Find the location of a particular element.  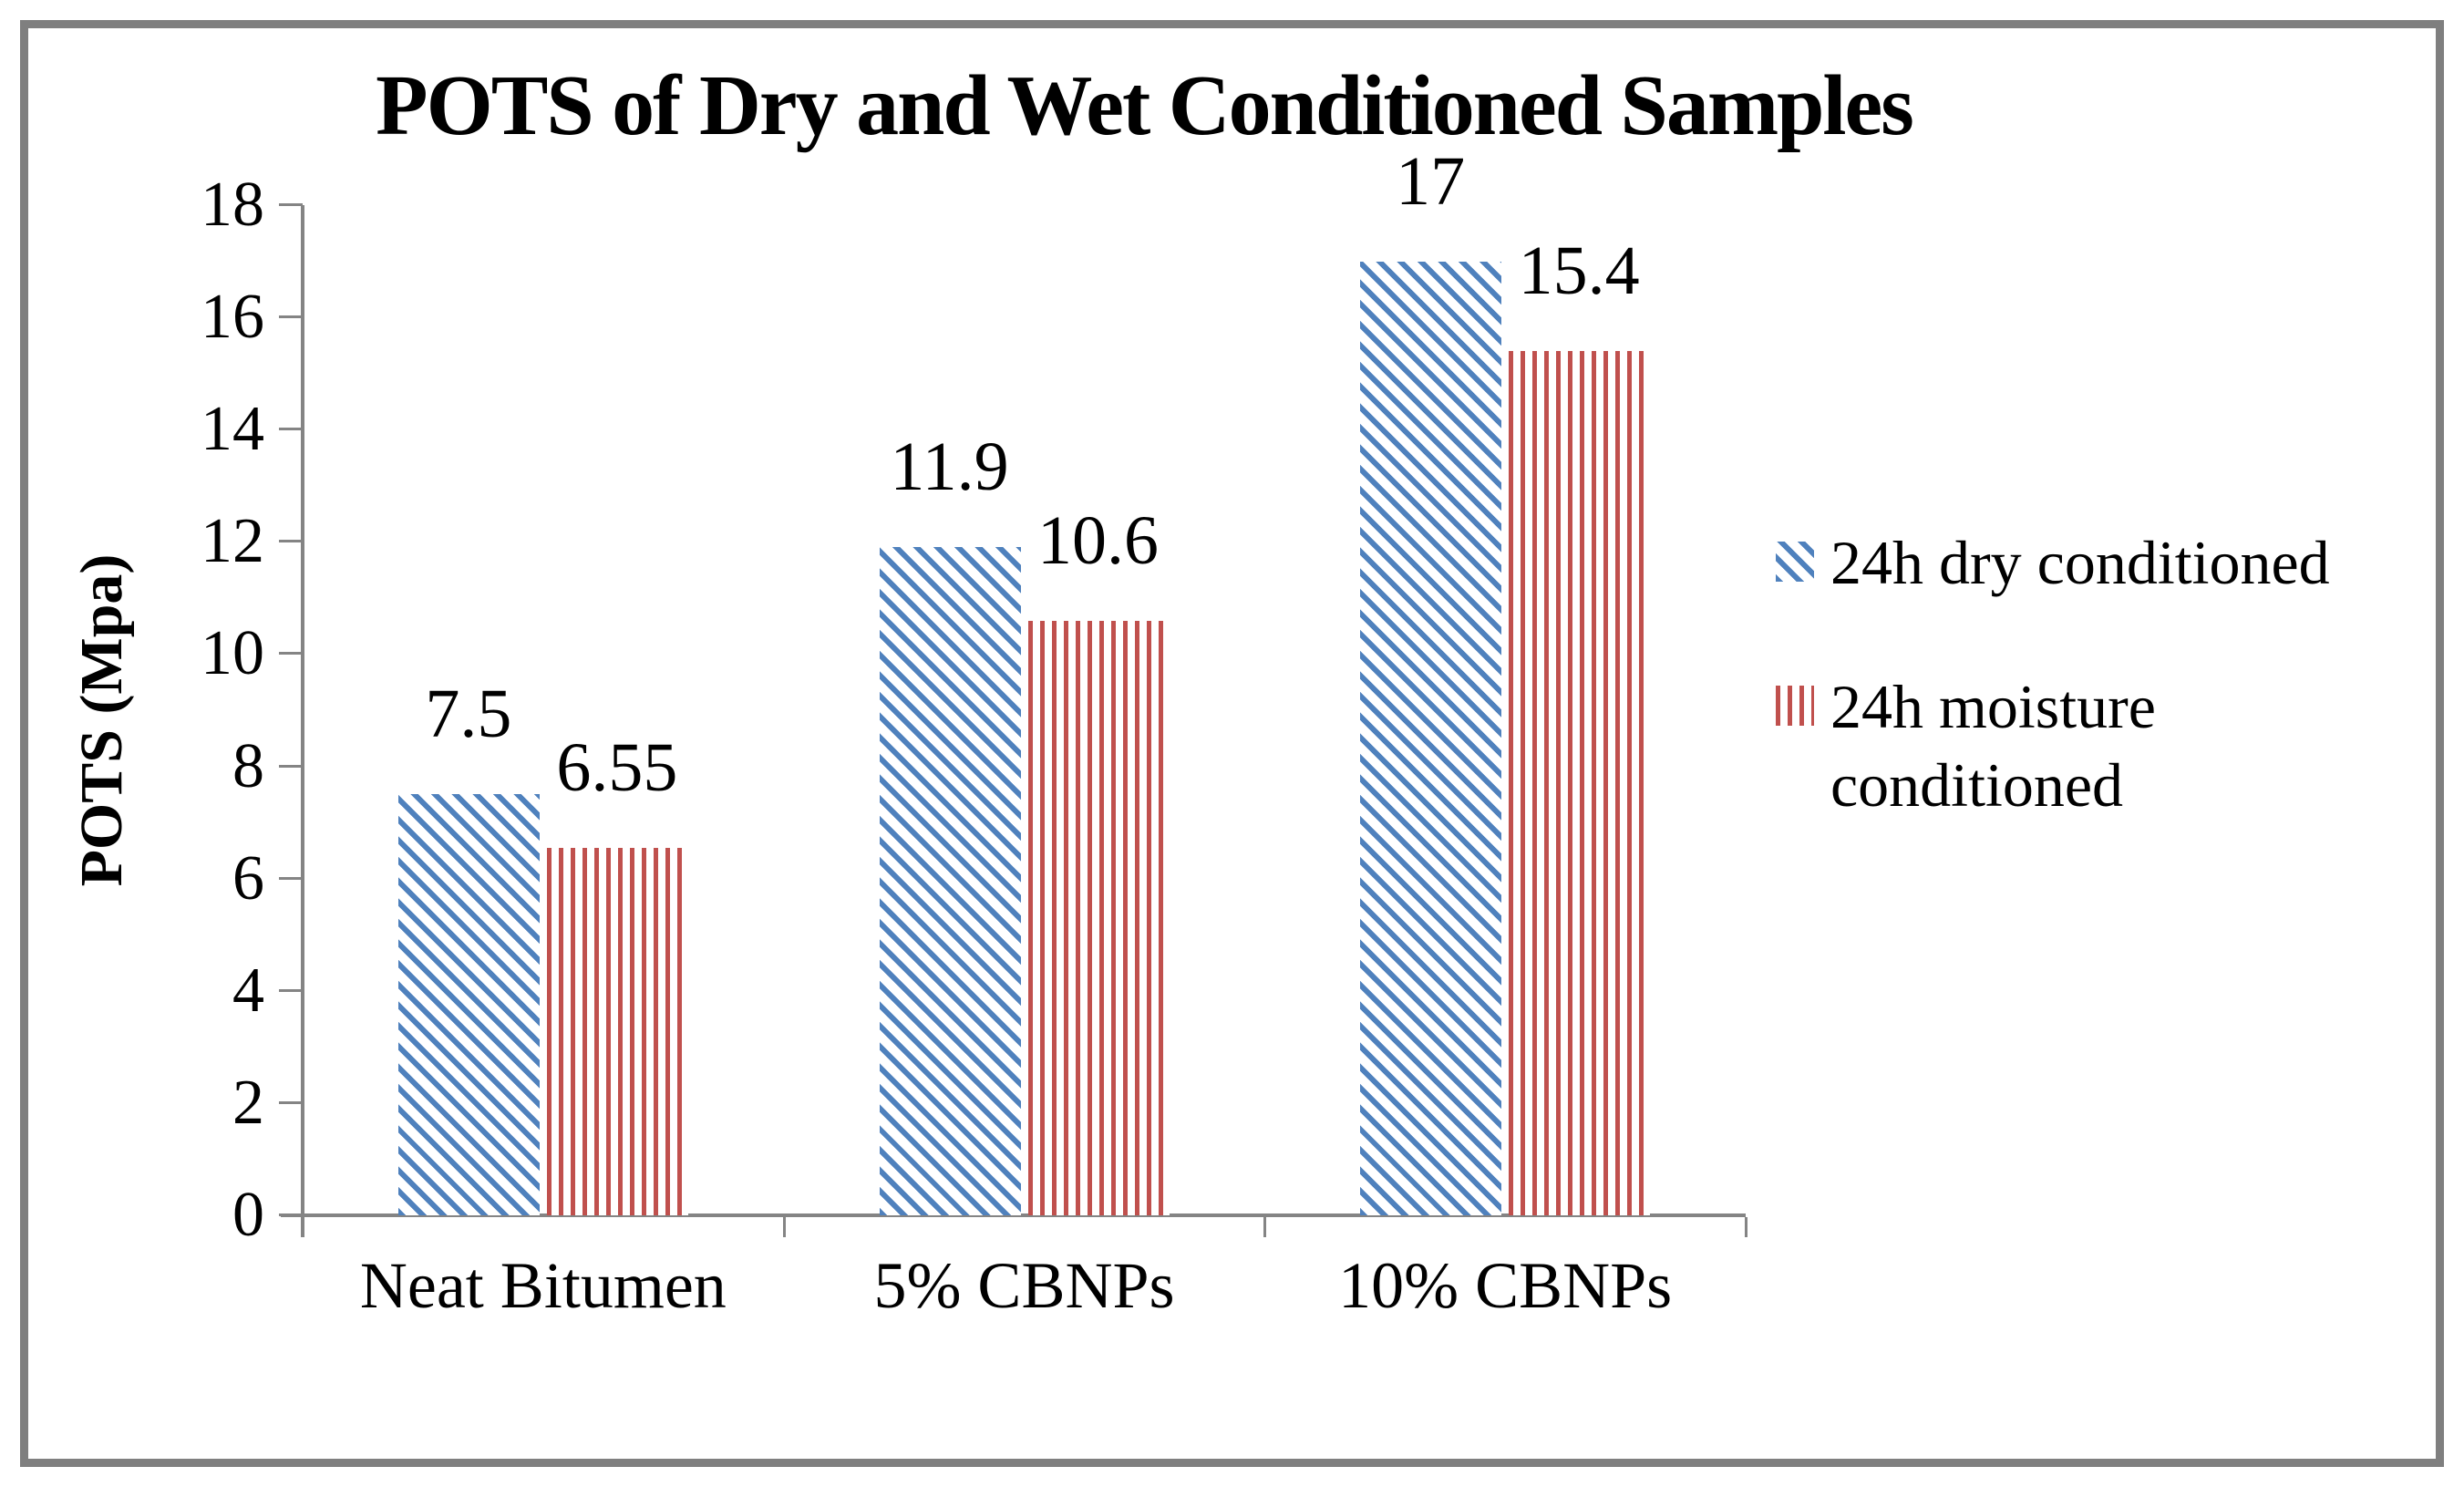

x-axis-line is located at coordinates (1013, 1215).